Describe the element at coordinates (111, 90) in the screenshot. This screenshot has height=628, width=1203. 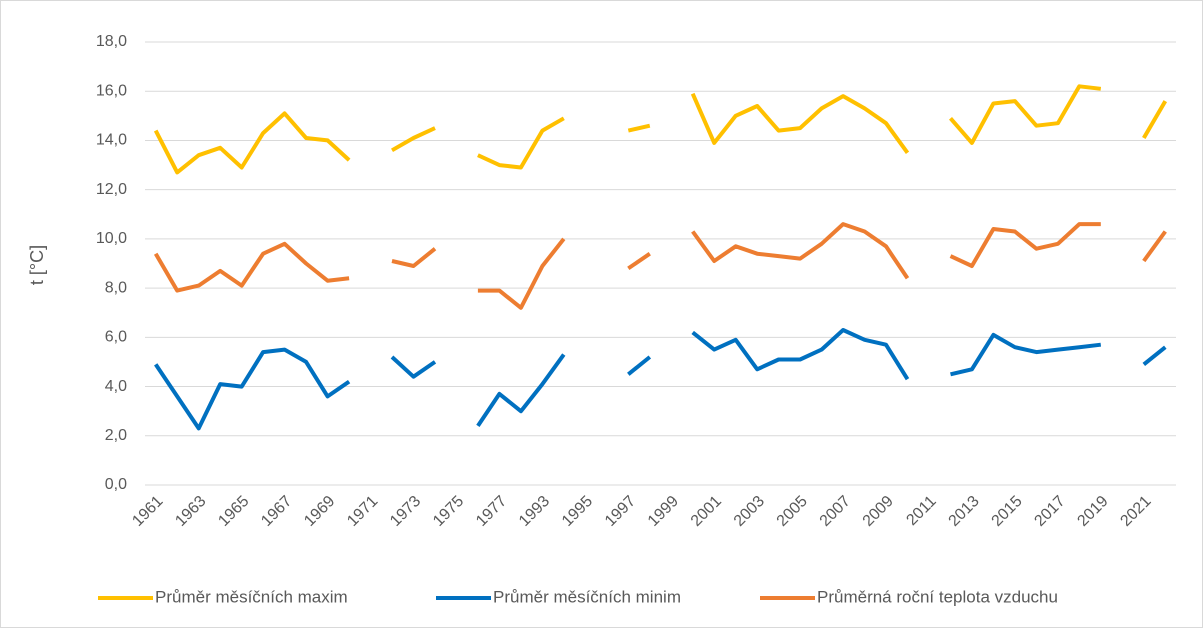
I see `y-tick-label: 16,0` at that location.